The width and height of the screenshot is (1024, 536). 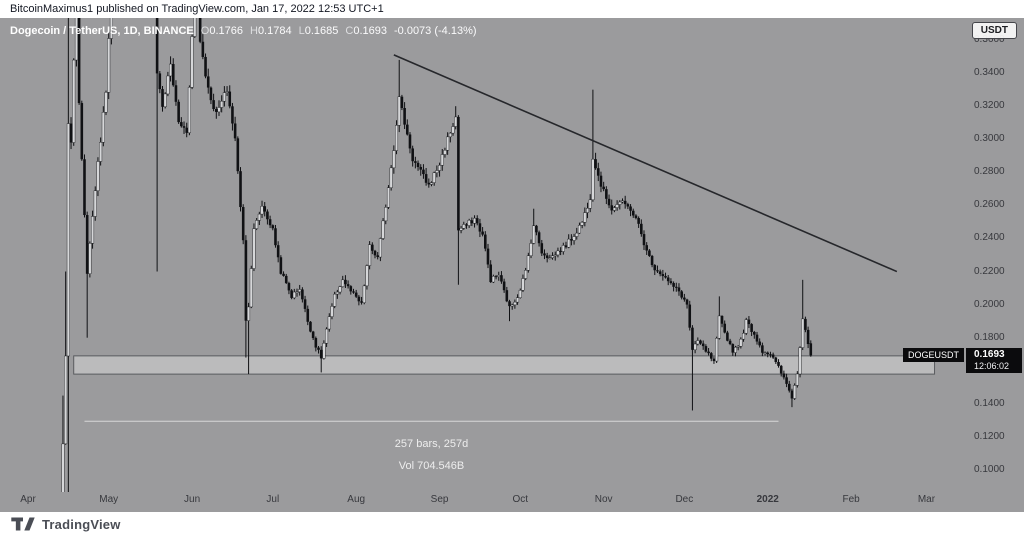 What do you see at coordinates (994, 30) in the screenshot?
I see `currency-toggle-button: USDT` at bounding box center [994, 30].